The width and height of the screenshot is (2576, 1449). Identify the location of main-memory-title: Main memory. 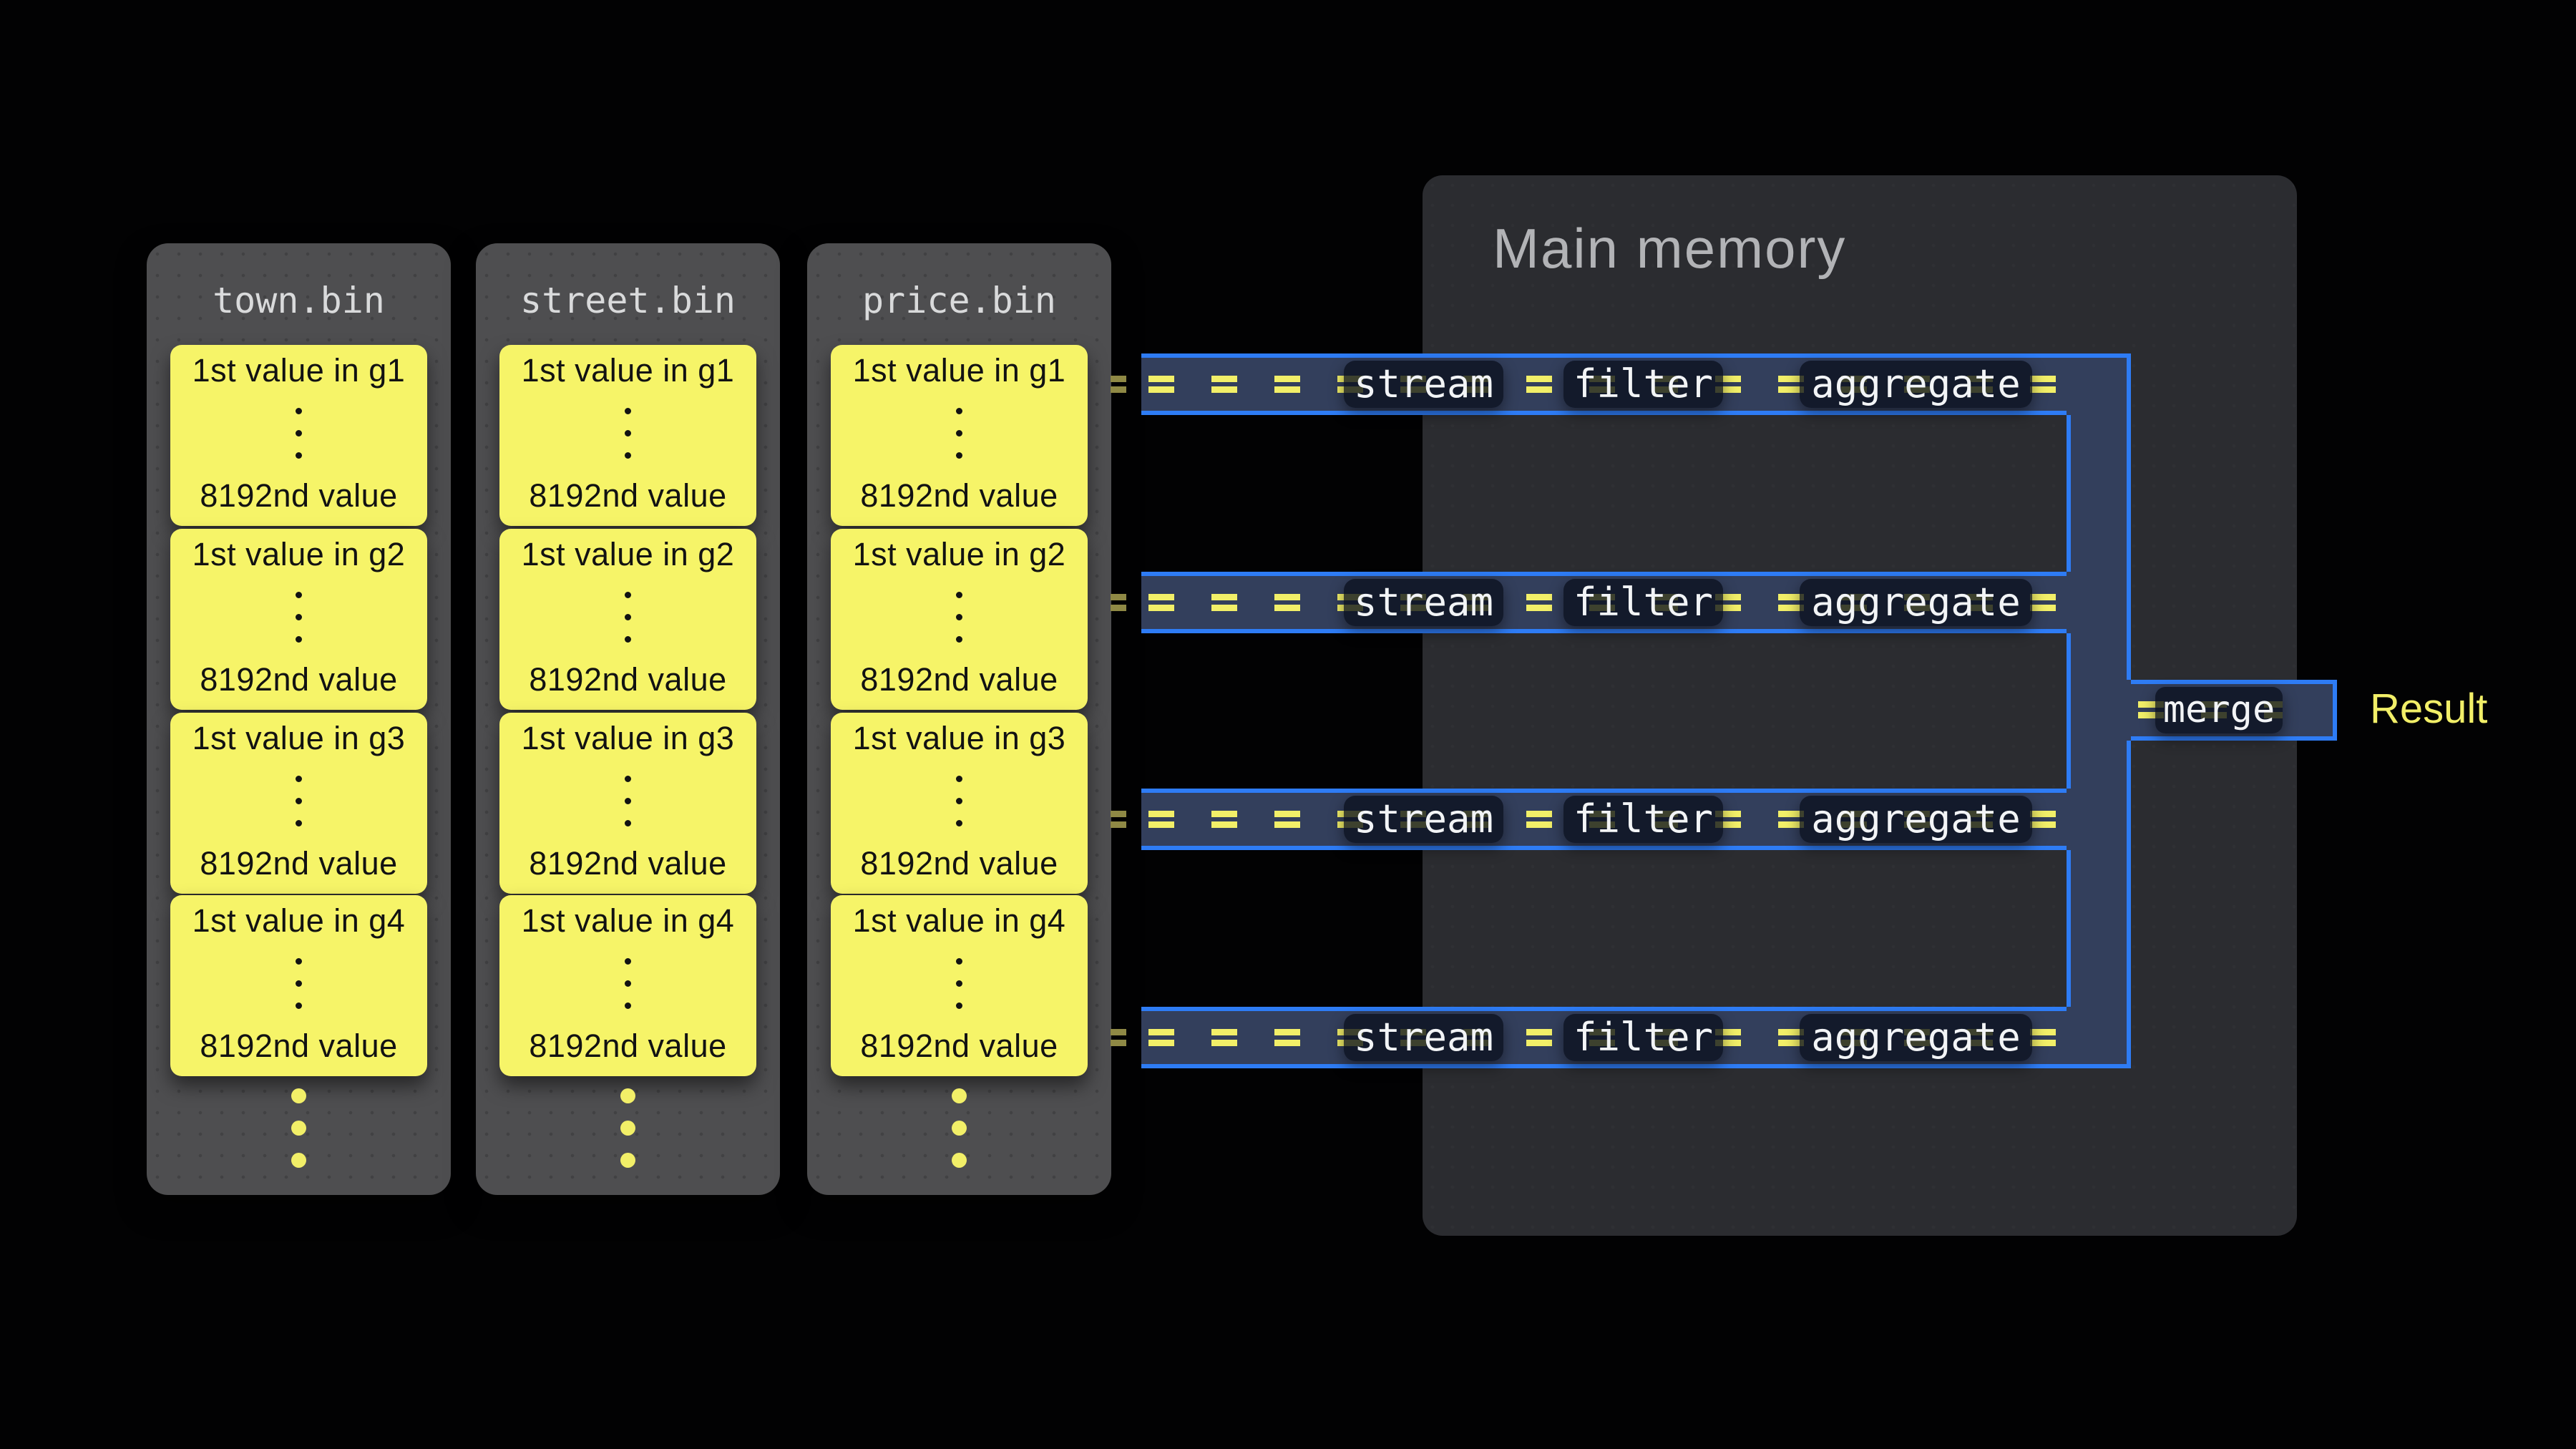
(1670, 248).